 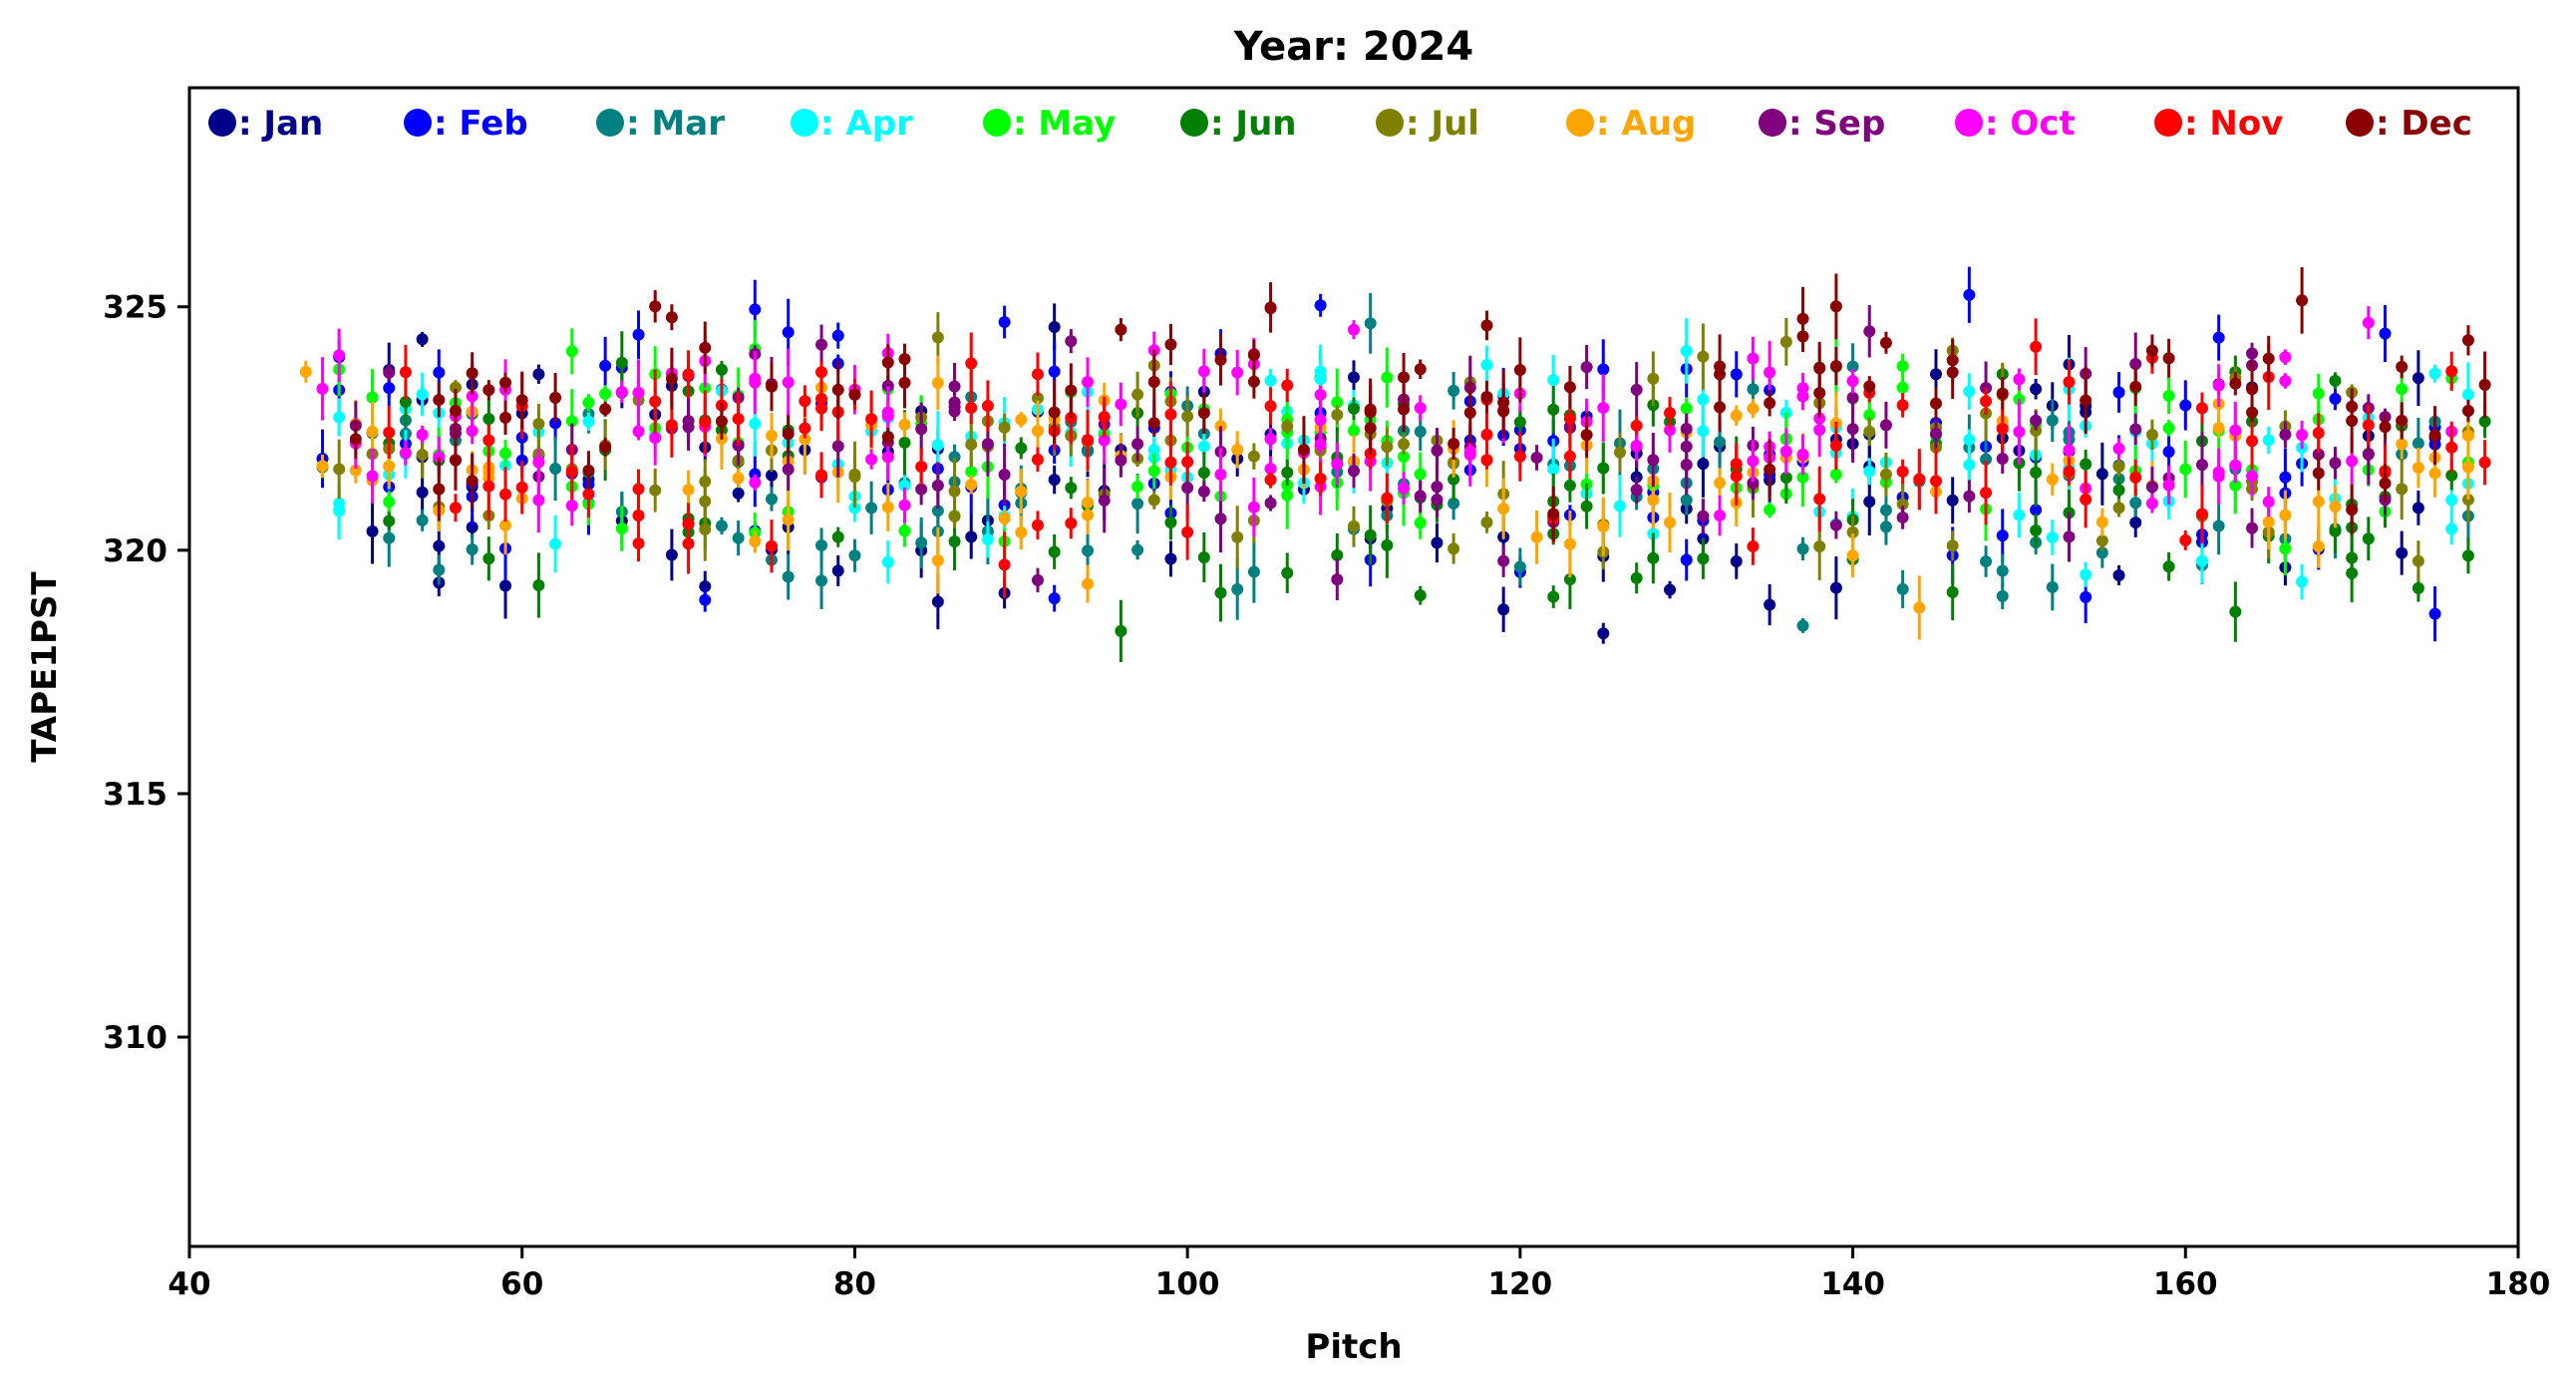 I want to click on legend-marker, so click(x=997, y=123).